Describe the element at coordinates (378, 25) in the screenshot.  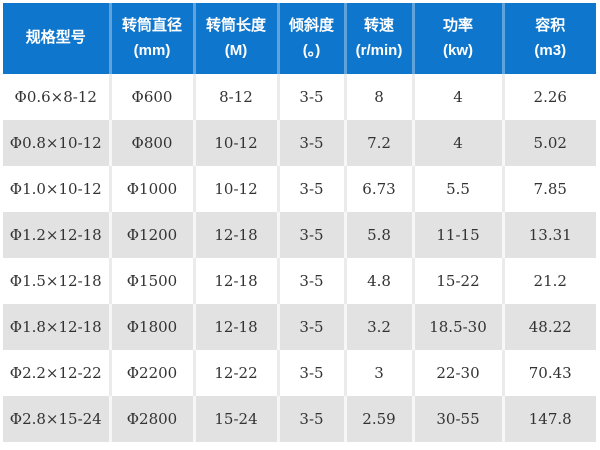
I see `column-header-title: 转速` at that location.